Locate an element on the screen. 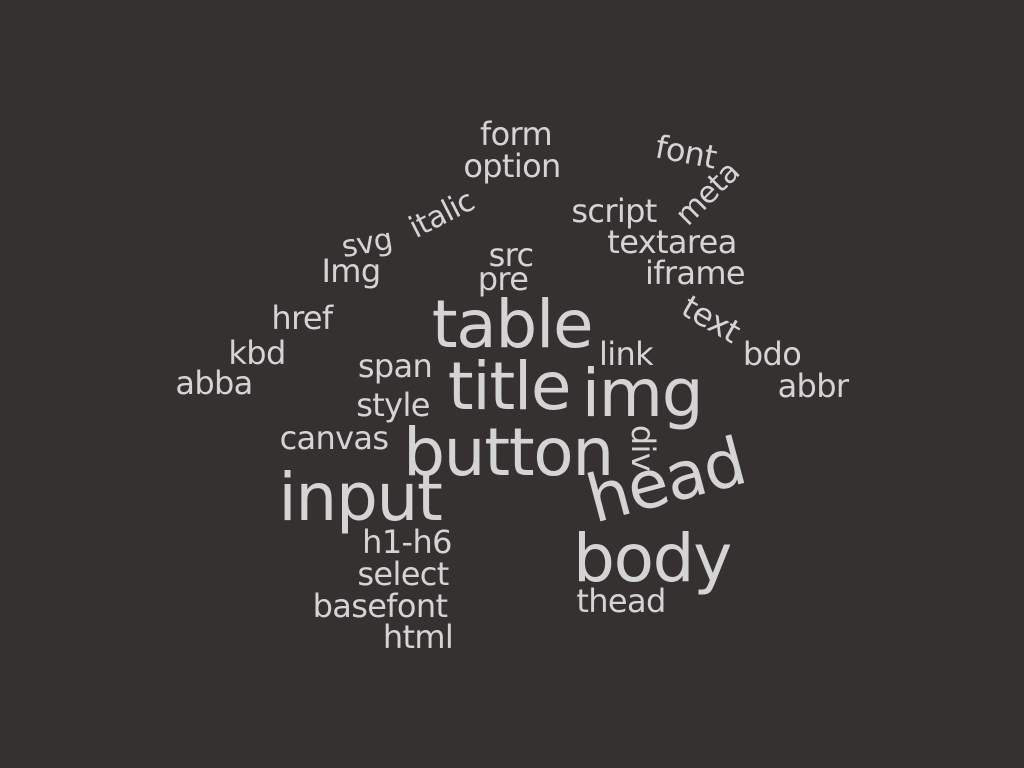 Image resolution: width=1024 pixels, height=768 pixels. word-basefont: basefont is located at coordinates (380, 606).